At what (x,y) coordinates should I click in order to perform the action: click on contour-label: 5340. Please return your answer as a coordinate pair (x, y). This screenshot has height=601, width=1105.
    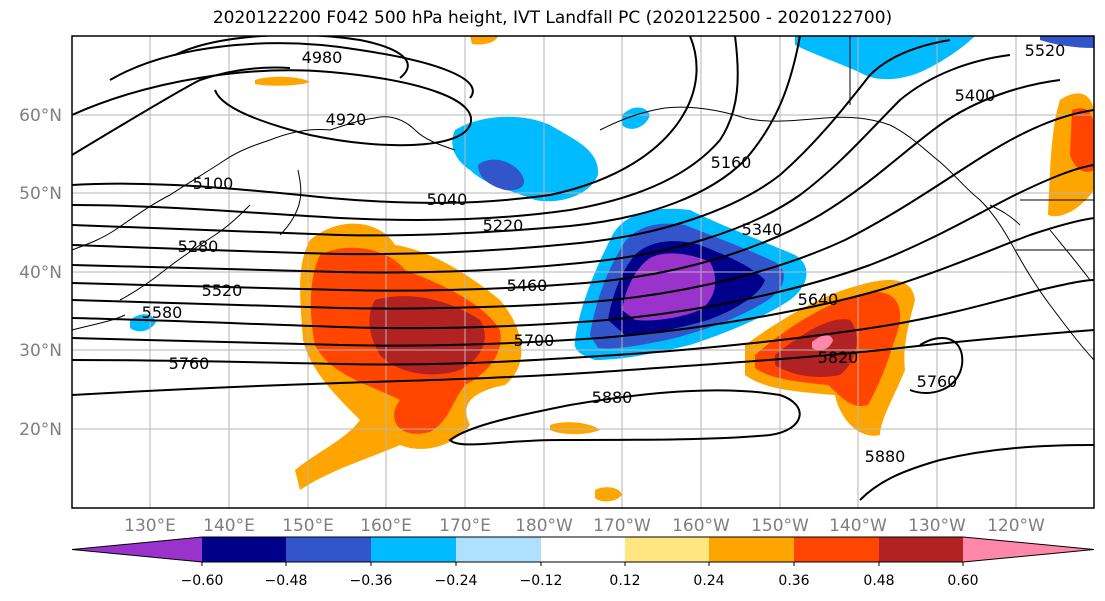
    Looking at the image, I should click on (762, 229).